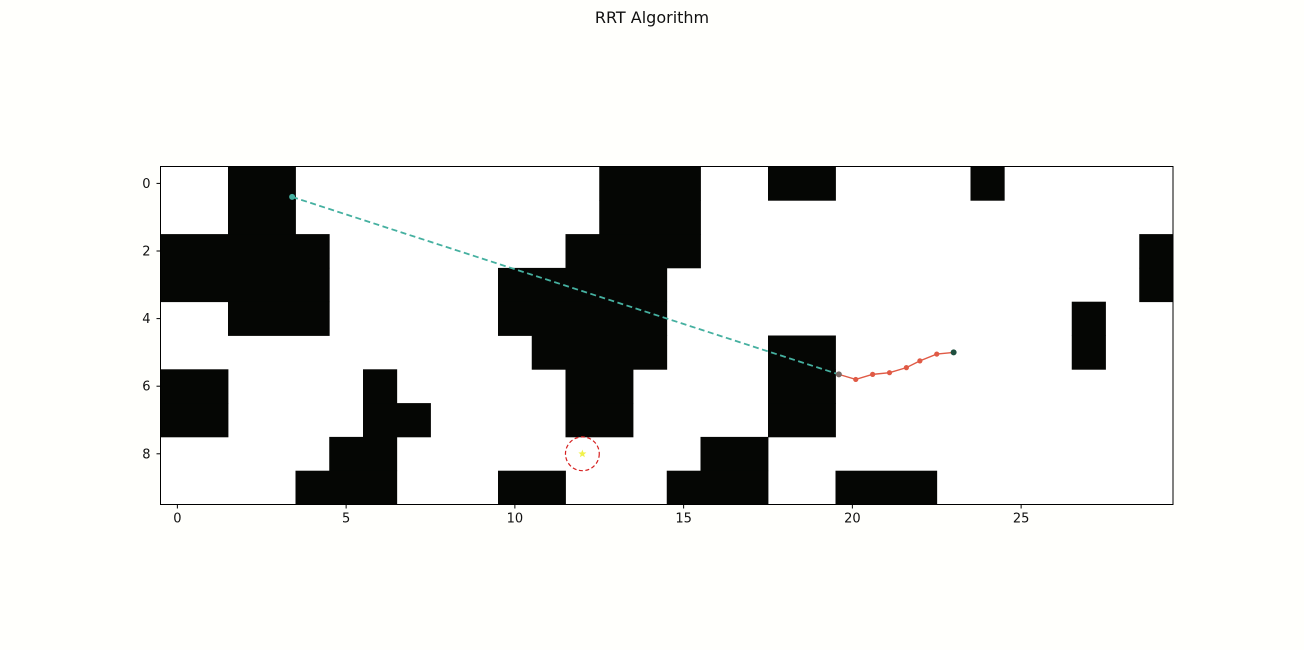  Describe the element at coordinates (683, 519) in the screenshot. I see `x-tick-label: 15` at that location.